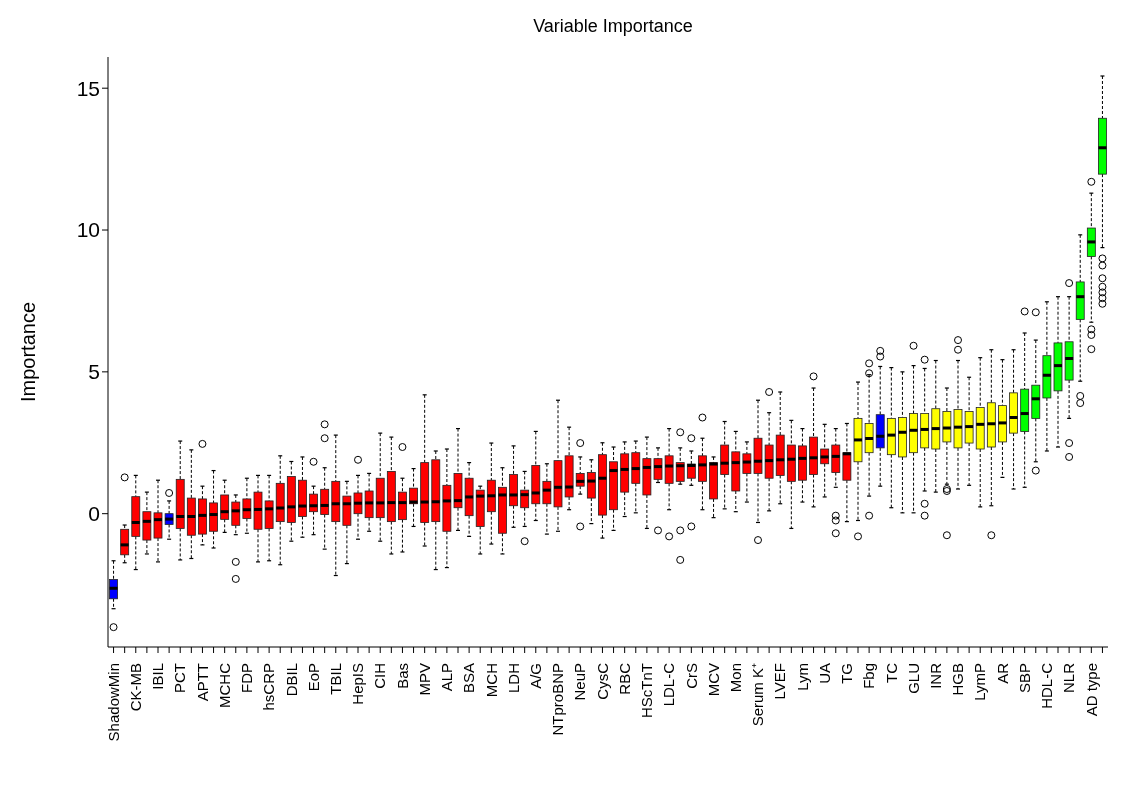 The width and height of the screenshot is (1148, 786). Describe the element at coordinates (669, 684) in the screenshot. I see `x-tick-label: LDL-C` at that location.